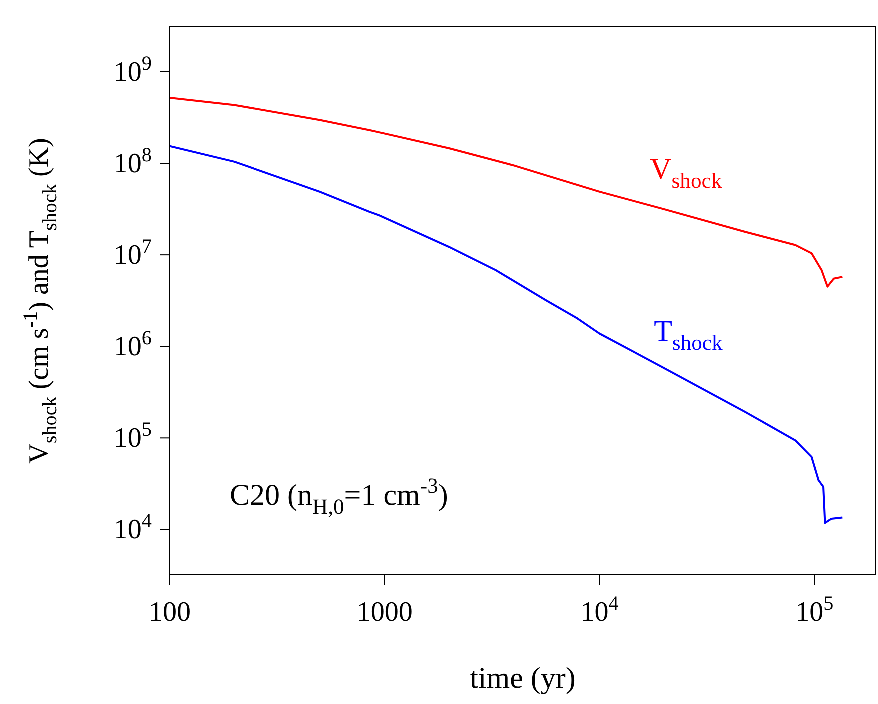 Image resolution: width=878 pixels, height=704 pixels. I want to click on x-axis-title: time (yr), so click(523, 678).